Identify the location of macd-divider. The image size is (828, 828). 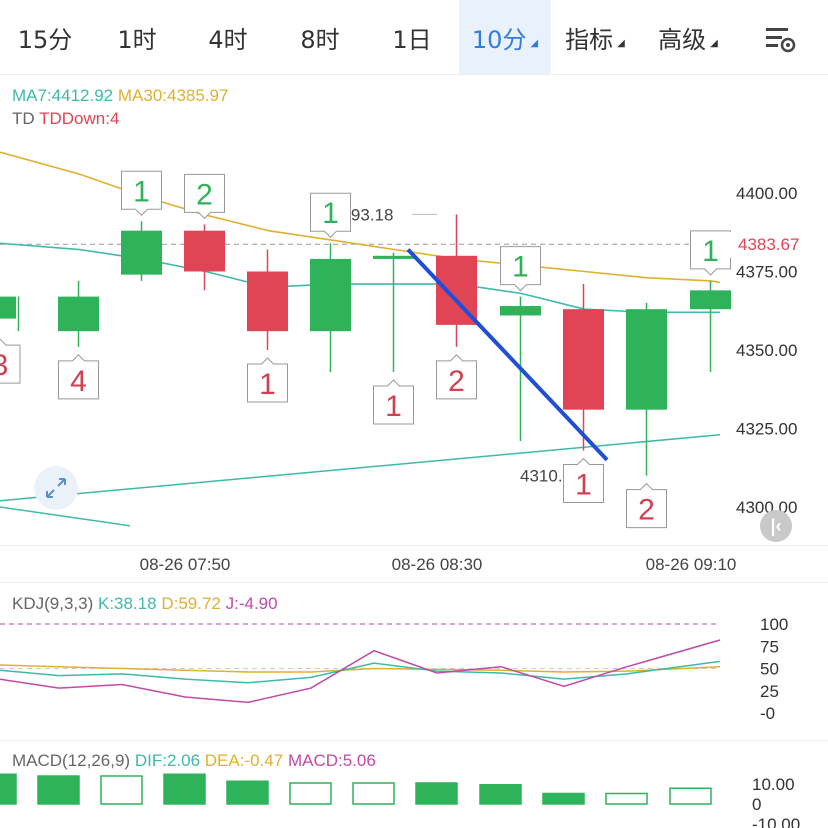
(414, 740).